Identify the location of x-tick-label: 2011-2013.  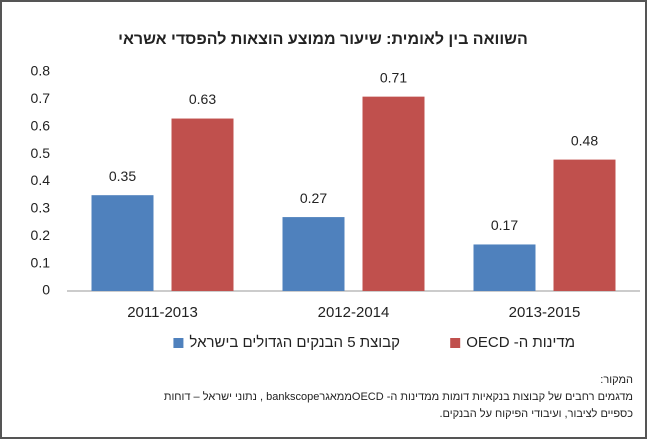
(162, 312).